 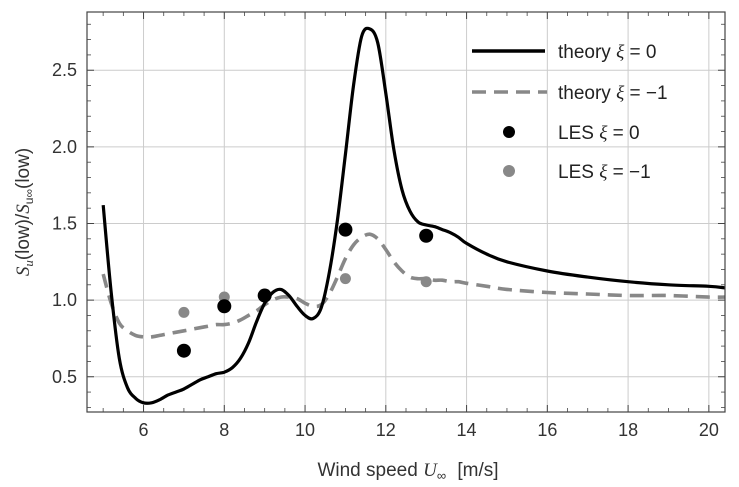 I want to click on x-tick-label: 14, so click(x=467, y=430).